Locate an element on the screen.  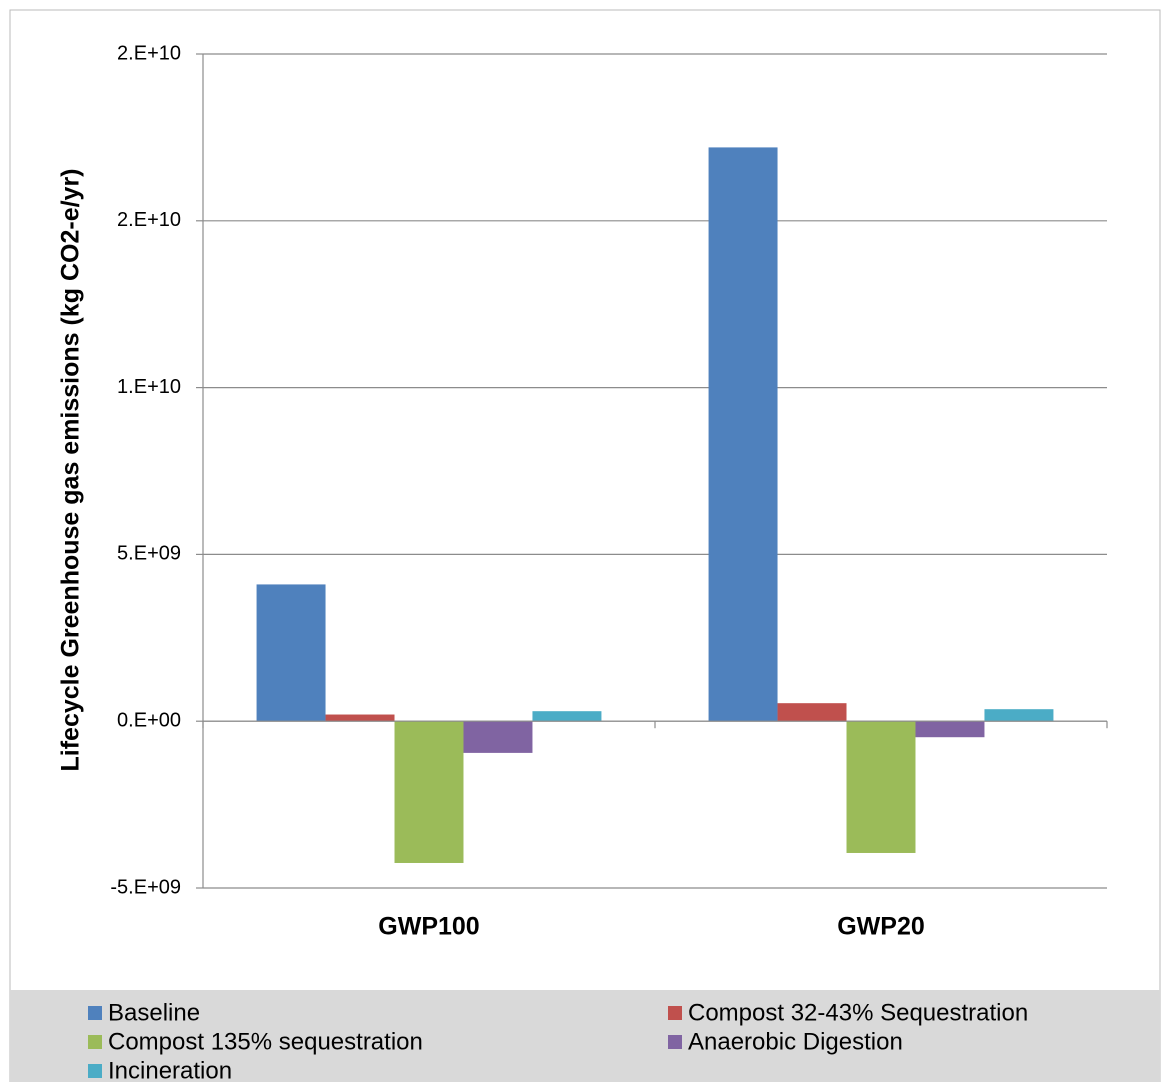
y-tick-label: -5.E+09 is located at coordinates (145, 887).